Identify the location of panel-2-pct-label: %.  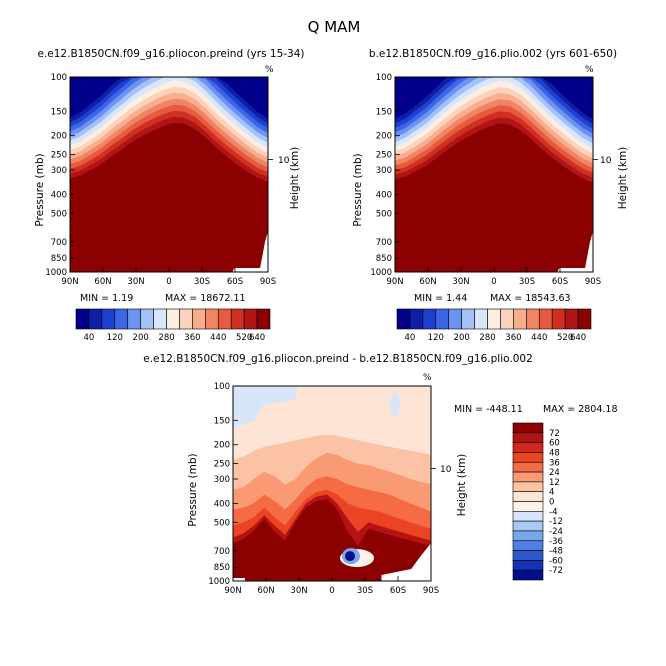
(589, 70).